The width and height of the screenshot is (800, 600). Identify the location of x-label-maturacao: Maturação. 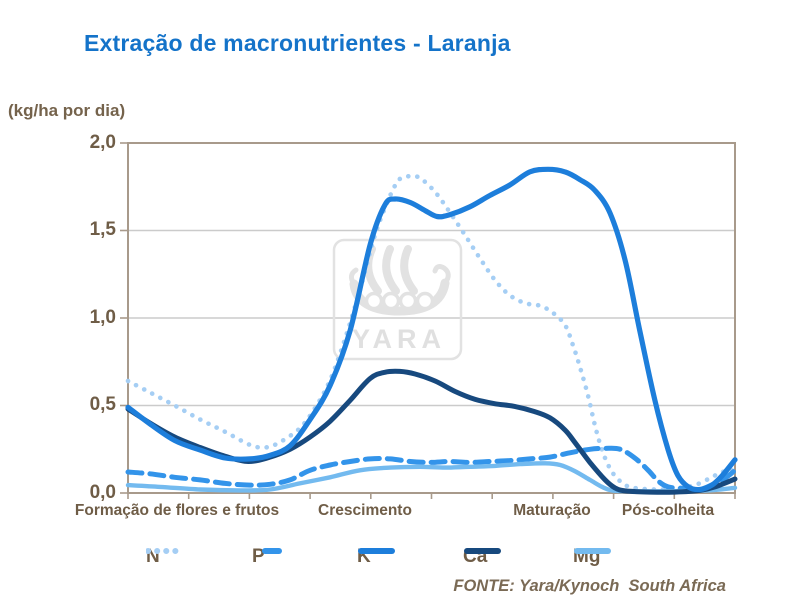
(552, 510).